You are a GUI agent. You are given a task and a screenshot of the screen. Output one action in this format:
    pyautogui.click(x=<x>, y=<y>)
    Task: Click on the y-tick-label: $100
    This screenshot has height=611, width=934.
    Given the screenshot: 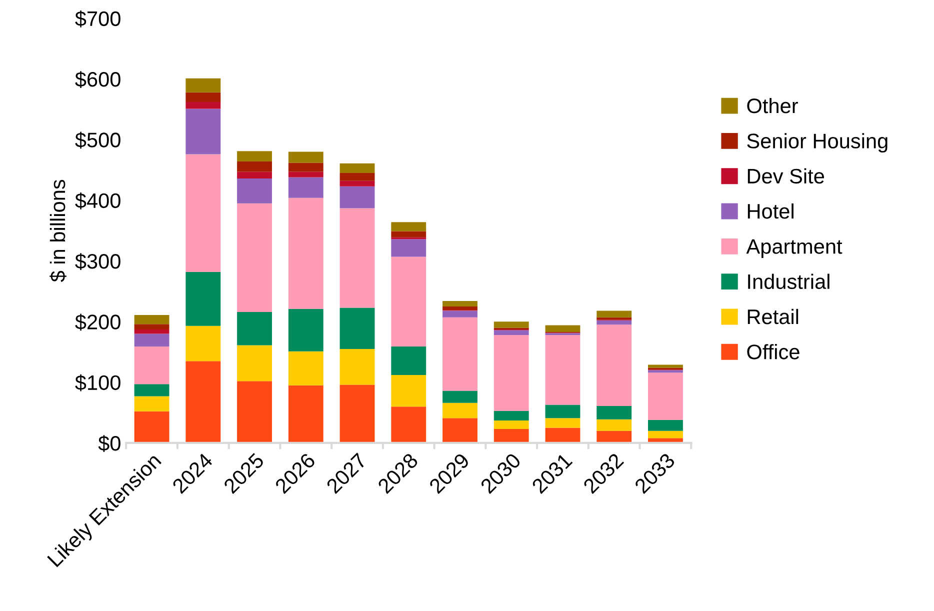 What is the action you would take?
    pyautogui.click(x=97, y=383)
    